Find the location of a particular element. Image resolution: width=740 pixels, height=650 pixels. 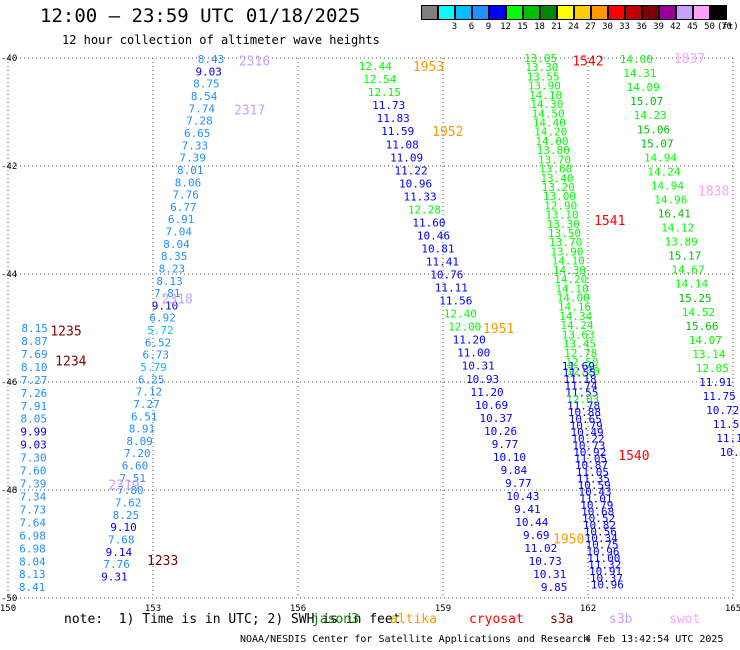

wave-height-label: 13.10 is located at coordinates (561, 215).